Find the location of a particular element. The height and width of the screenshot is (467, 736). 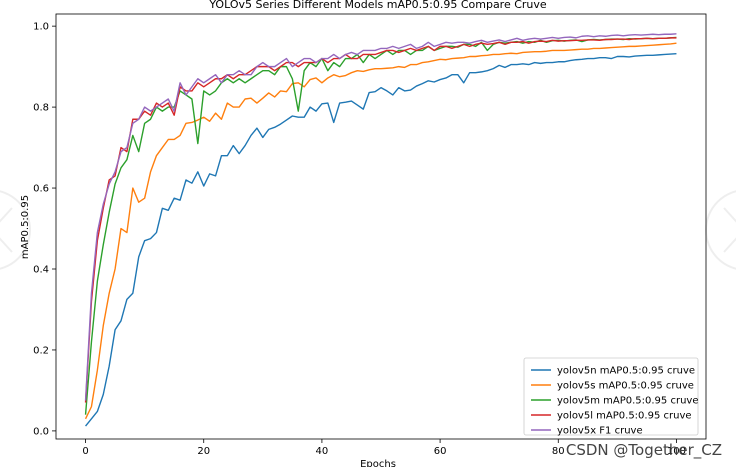

right-nav-arrow-icon is located at coordinates (720, 230).